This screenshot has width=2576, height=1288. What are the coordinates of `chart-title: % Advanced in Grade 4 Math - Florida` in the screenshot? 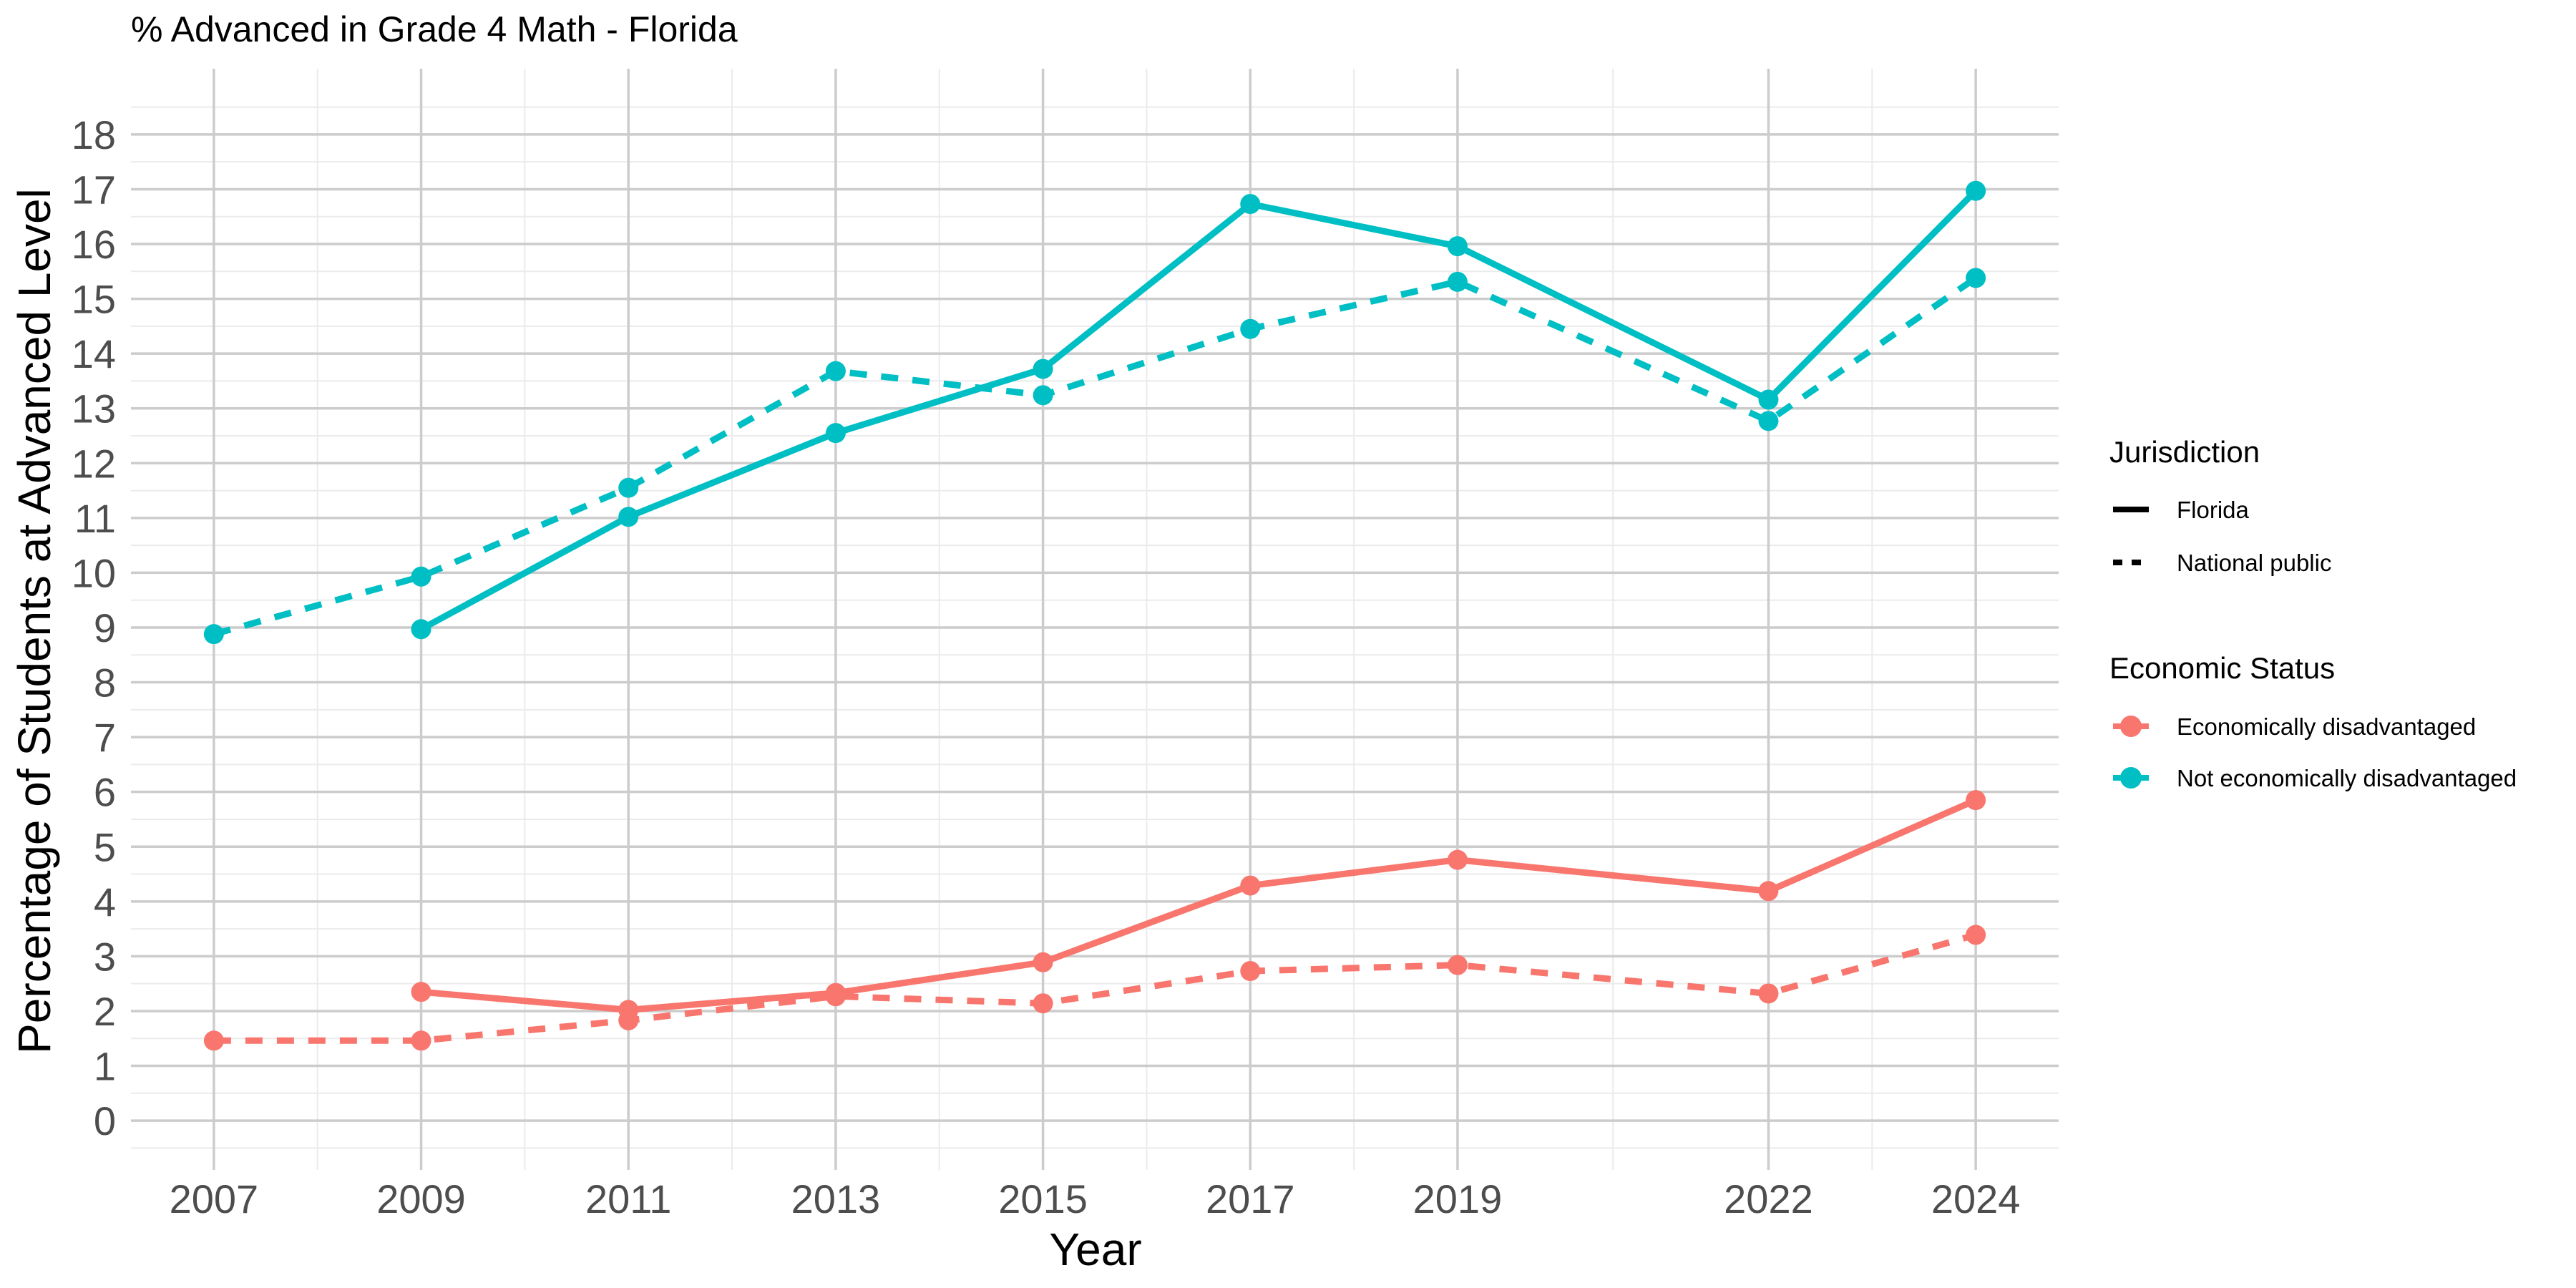 It's located at (434, 29).